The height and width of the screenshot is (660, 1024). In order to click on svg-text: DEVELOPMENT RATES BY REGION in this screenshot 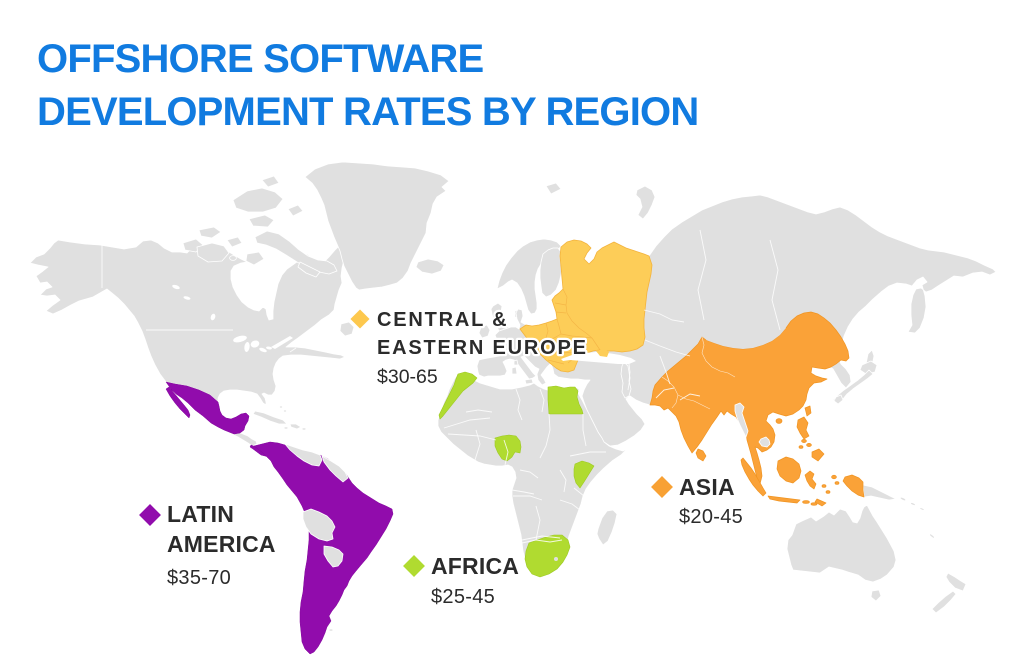, I will do `click(367, 112)`.